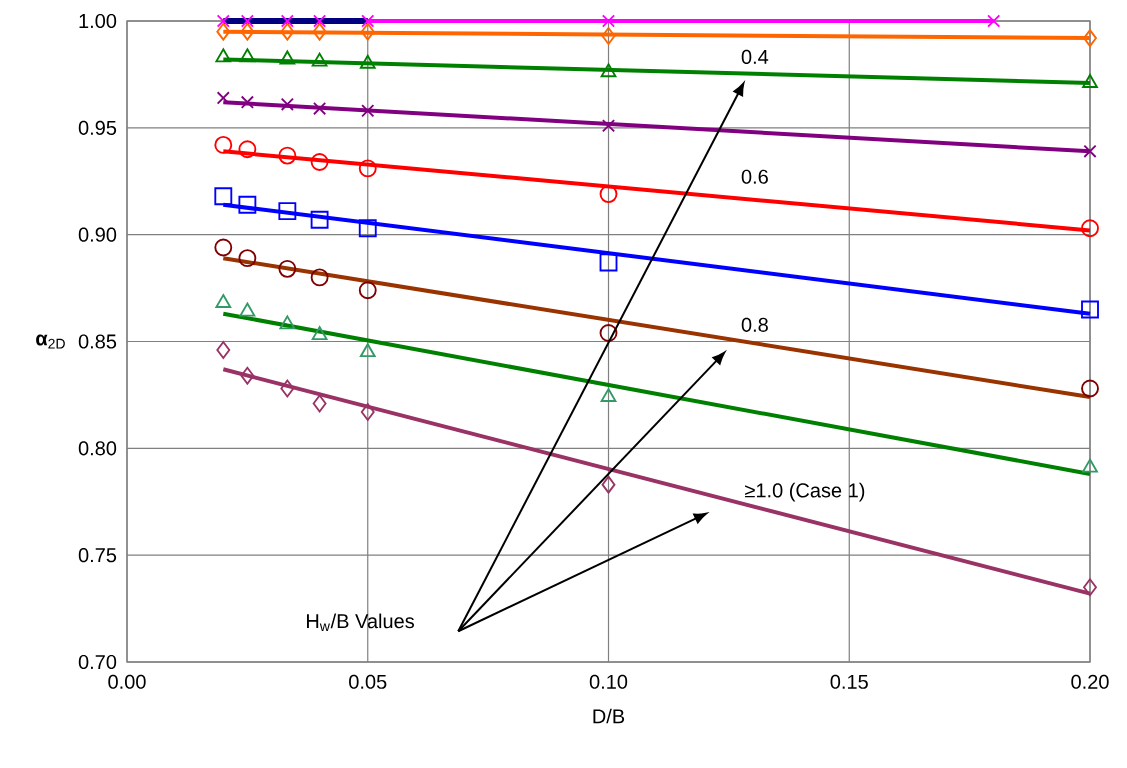  What do you see at coordinates (609, 716) in the screenshot?
I see `x-axis-title: D/B` at bounding box center [609, 716].